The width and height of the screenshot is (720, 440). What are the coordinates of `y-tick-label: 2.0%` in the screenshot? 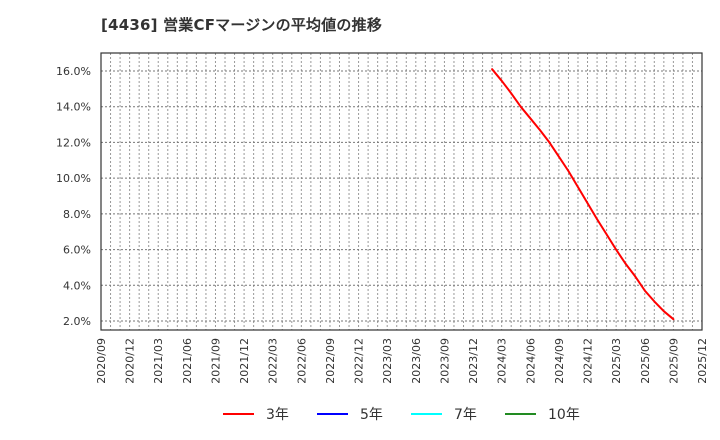 It's located at (77, 321).